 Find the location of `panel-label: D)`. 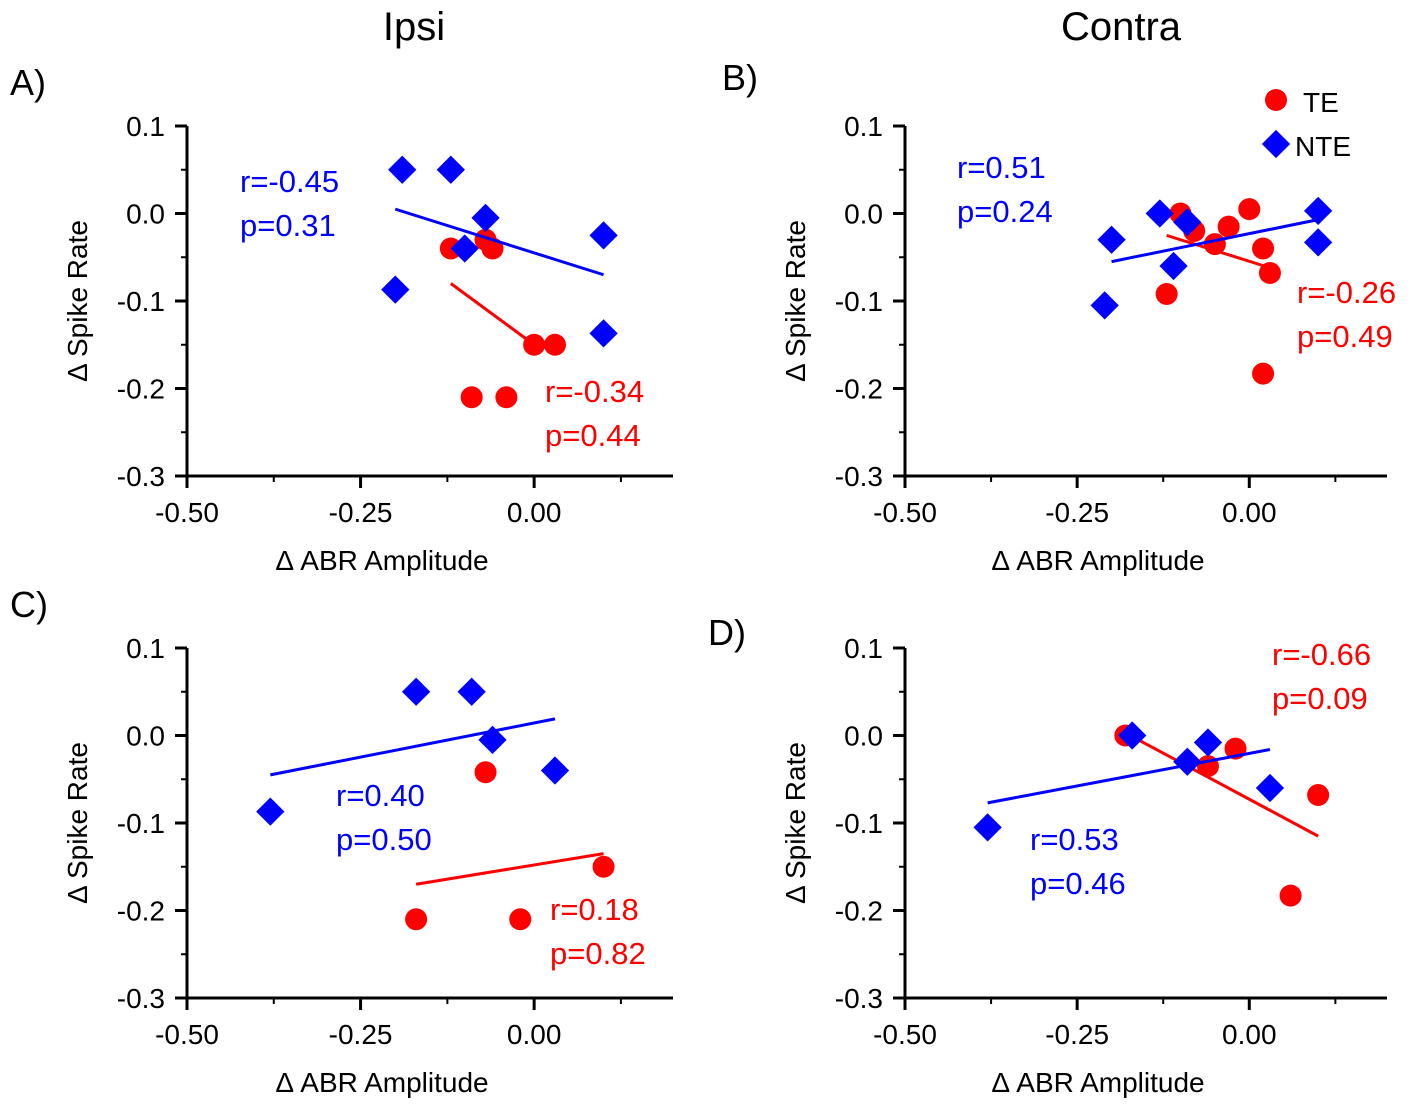

panel-label: D) is located at coordinates (727, 632).